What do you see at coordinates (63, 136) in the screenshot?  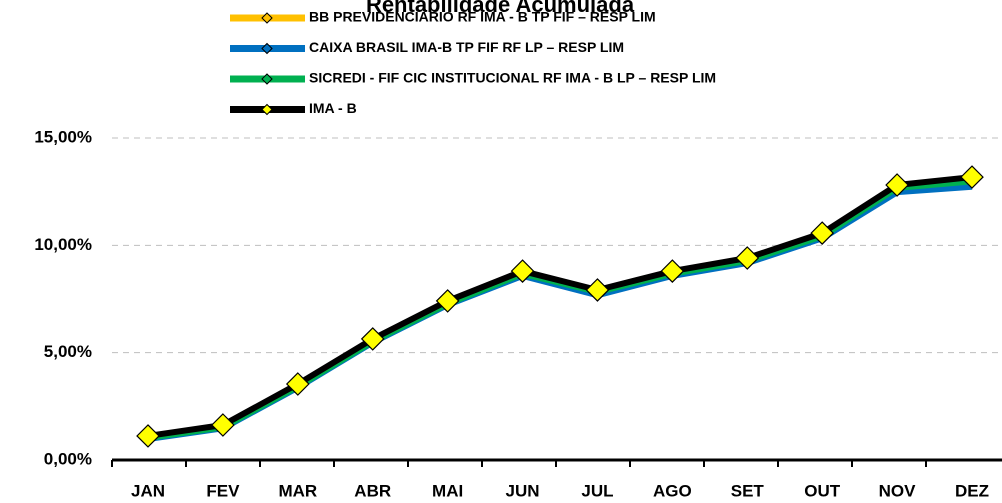 I see `y-tick-label: 15,00%` at bounding box center [63, 136].